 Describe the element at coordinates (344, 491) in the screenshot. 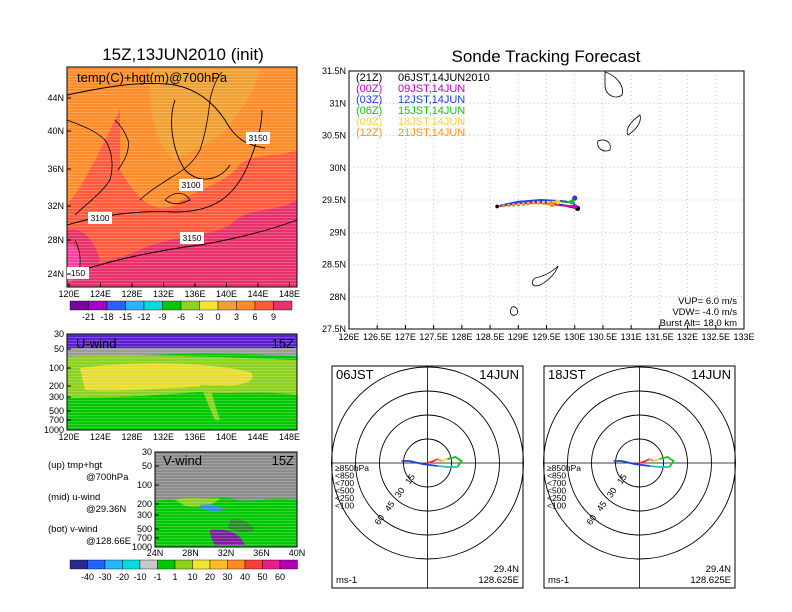

I see `polar-level-label: <500` at that location.